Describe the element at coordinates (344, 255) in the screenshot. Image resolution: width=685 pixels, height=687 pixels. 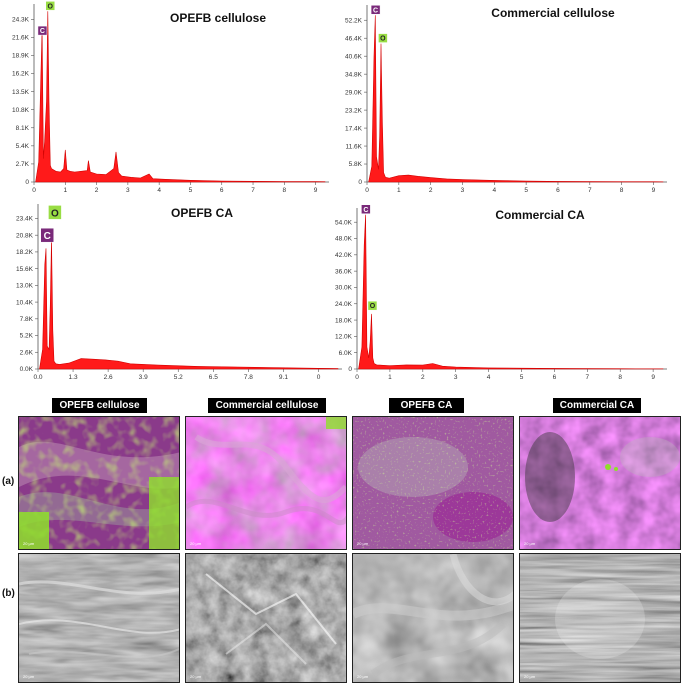
I see `y-tick-label: 42.0K` at that location.